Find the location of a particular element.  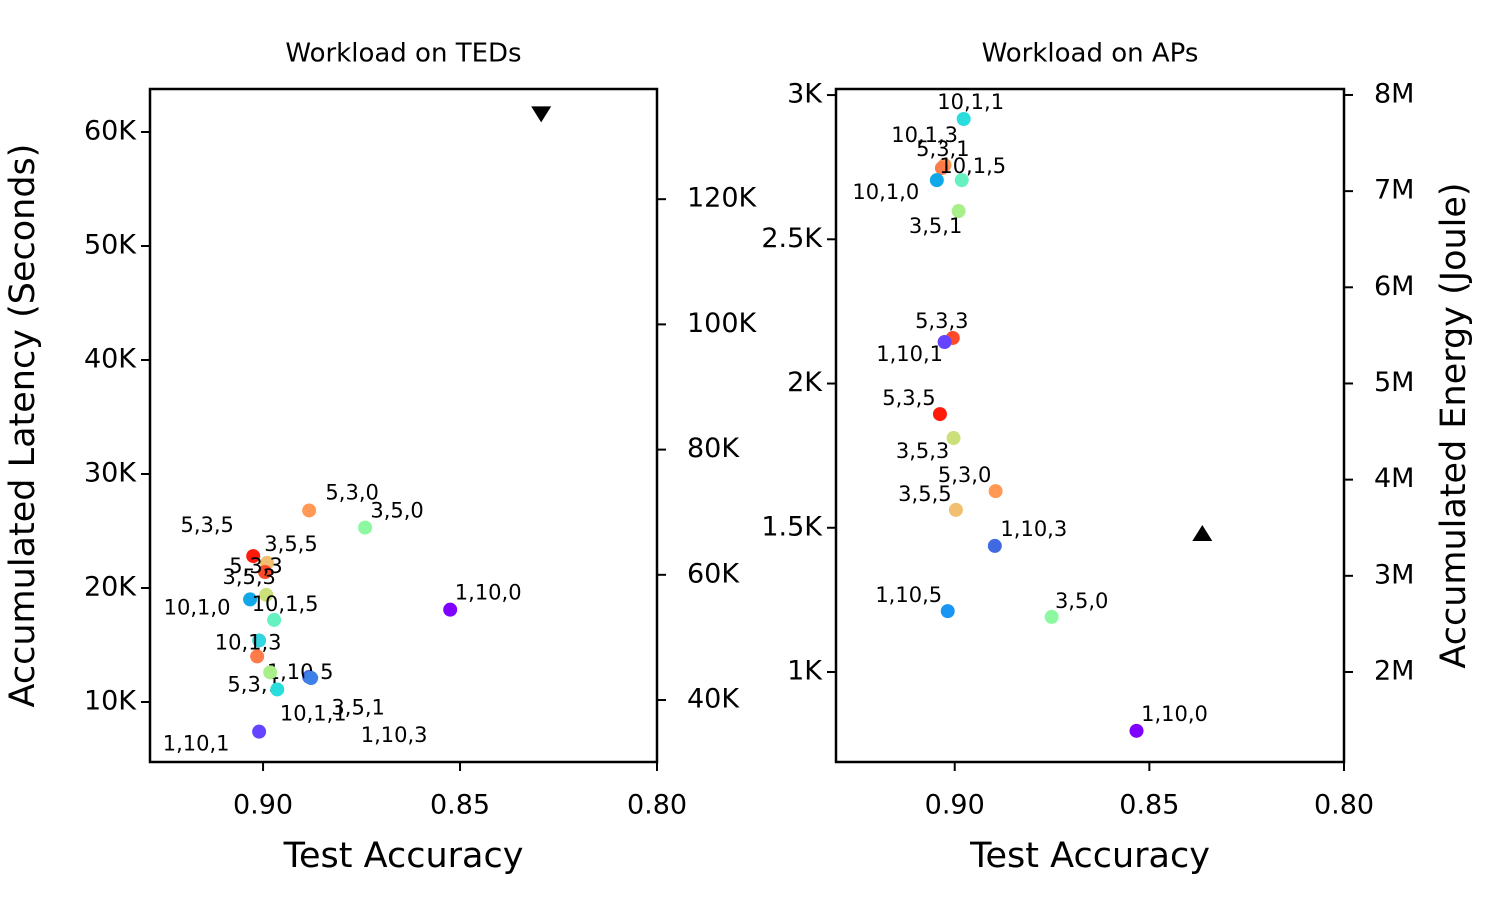

y-tick-label: 40K is located at coordinates (110, 359).